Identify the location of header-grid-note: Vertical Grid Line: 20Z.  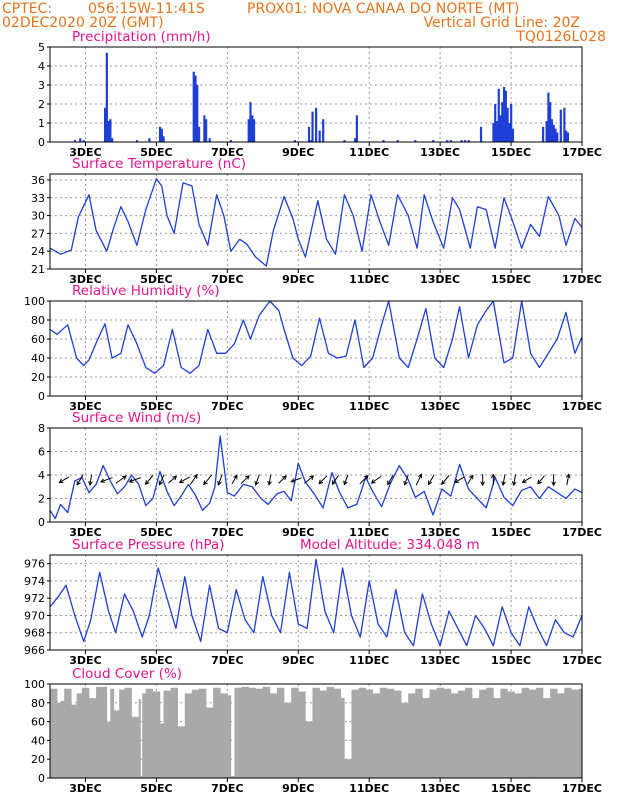
(502, 23).